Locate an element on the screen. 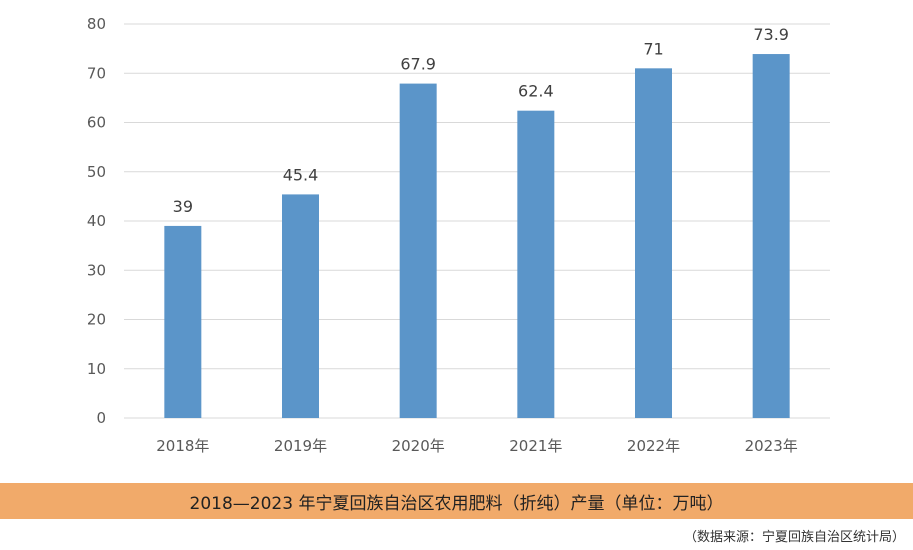 Image resolution: width=913 pixels, height=550 pixels. chart-title-bar: 2018—2023 年宁夏回族自治区农用肥料（折纯）产量（单位：万吨） is located at coordinates (456, 501).